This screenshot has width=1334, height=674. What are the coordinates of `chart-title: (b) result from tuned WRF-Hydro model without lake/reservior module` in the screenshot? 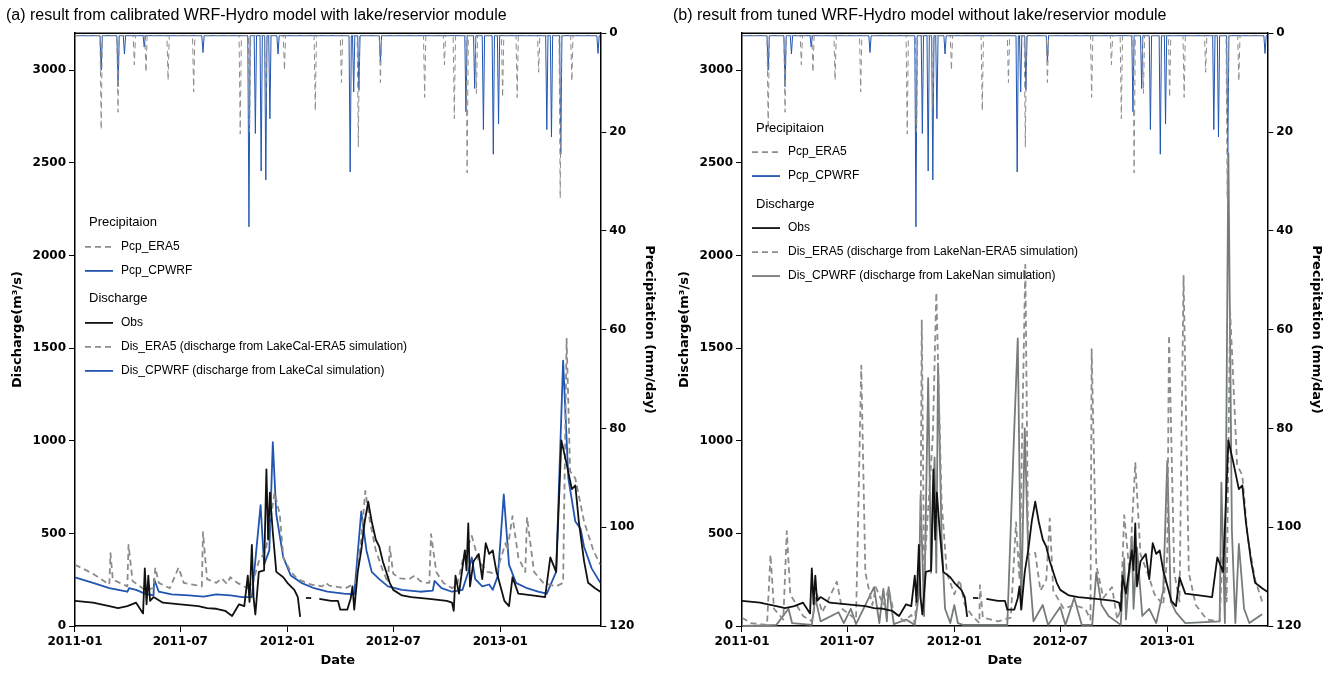 It's located at (920, 15).